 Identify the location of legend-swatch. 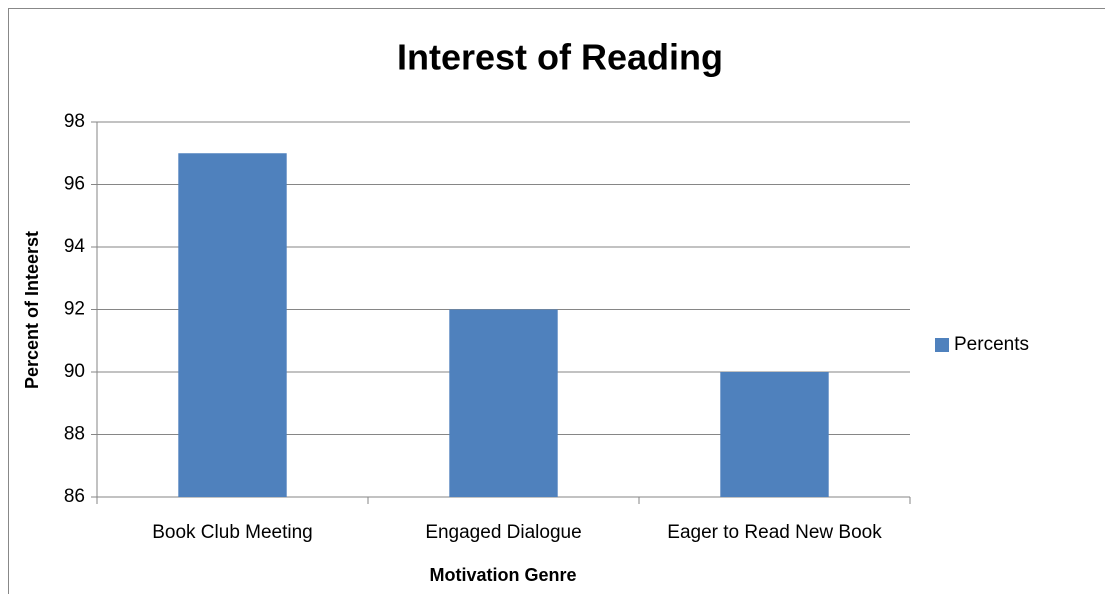
(942, 345).